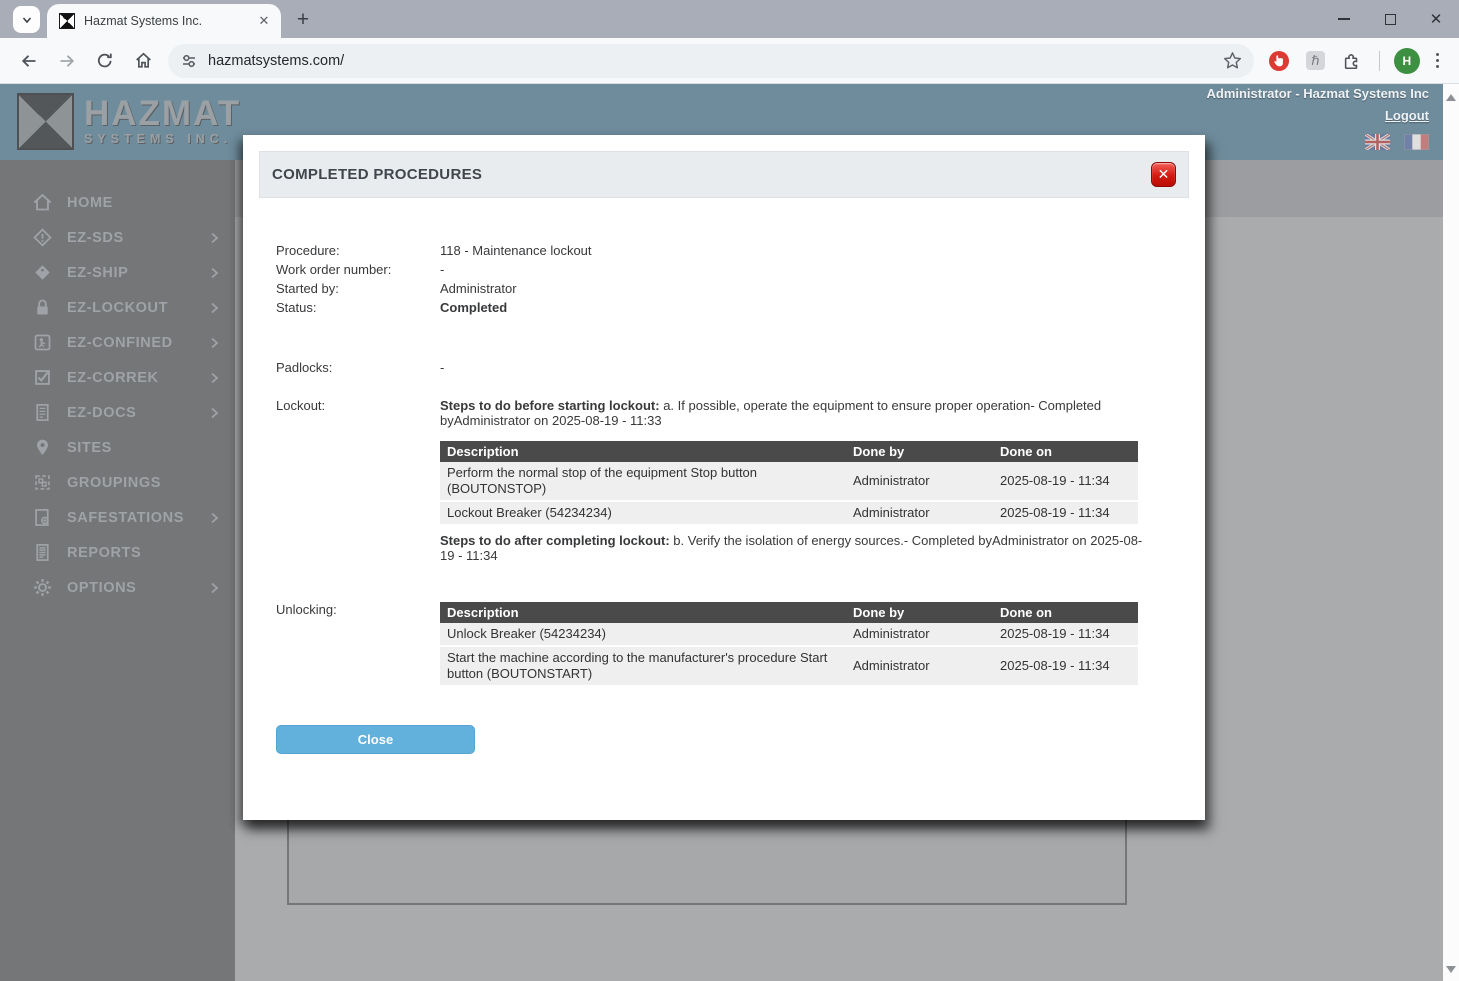 The height and width of the screenshot is (981, 1459). What do you see at coordinates (117, 552) in the screenshot?
I see `sidebar-item-reports: REPORTS` at bounding box center [117, 552].